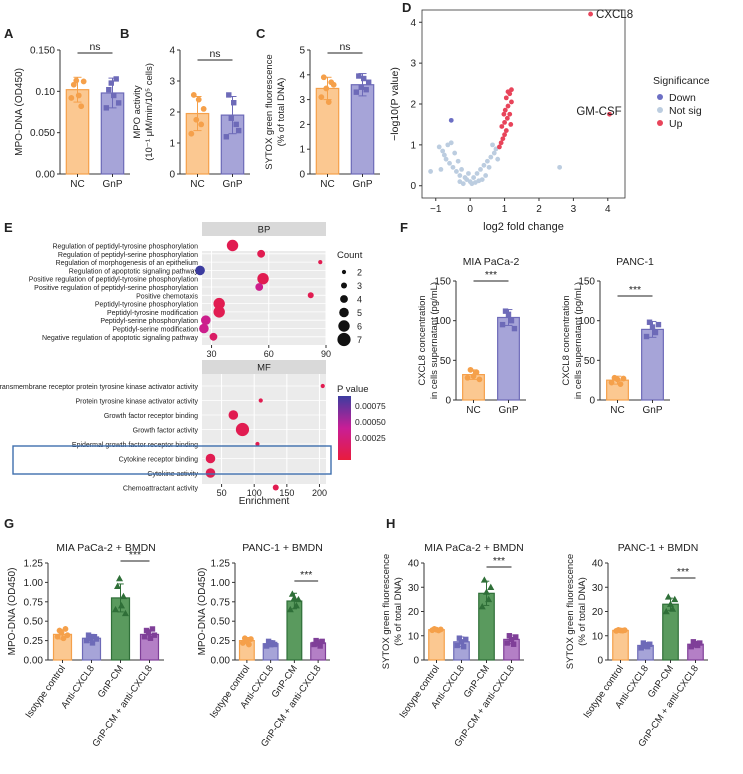 The width and height of the screenshot is (743, 774). Describe the element at coordinates (370, 438) in the screenshot. I see `legend-colorbar-label: 0.00025` at that location.